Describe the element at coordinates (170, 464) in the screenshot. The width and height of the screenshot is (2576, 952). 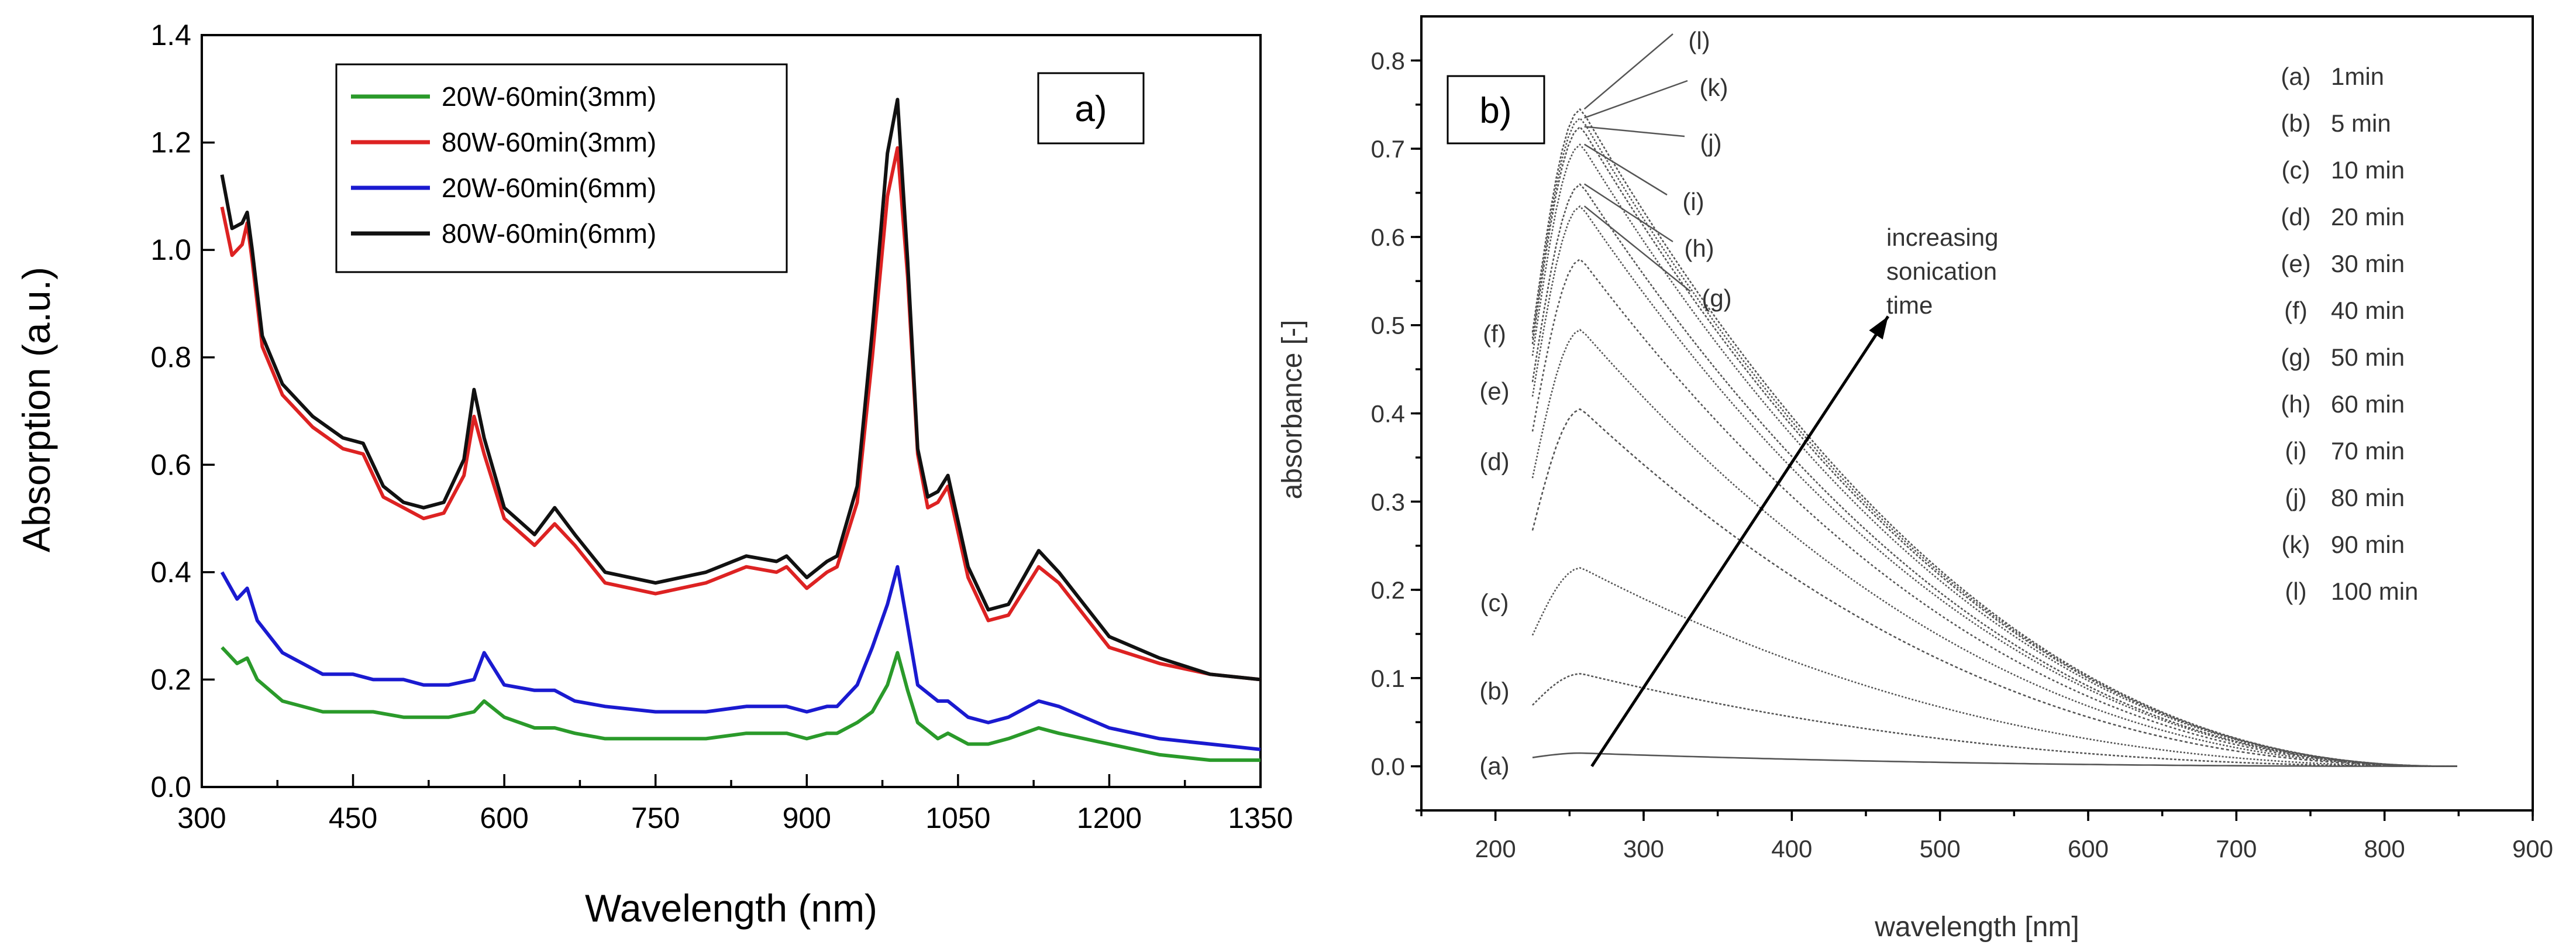
I see `y-tick-label-a: 0.6` at that location.